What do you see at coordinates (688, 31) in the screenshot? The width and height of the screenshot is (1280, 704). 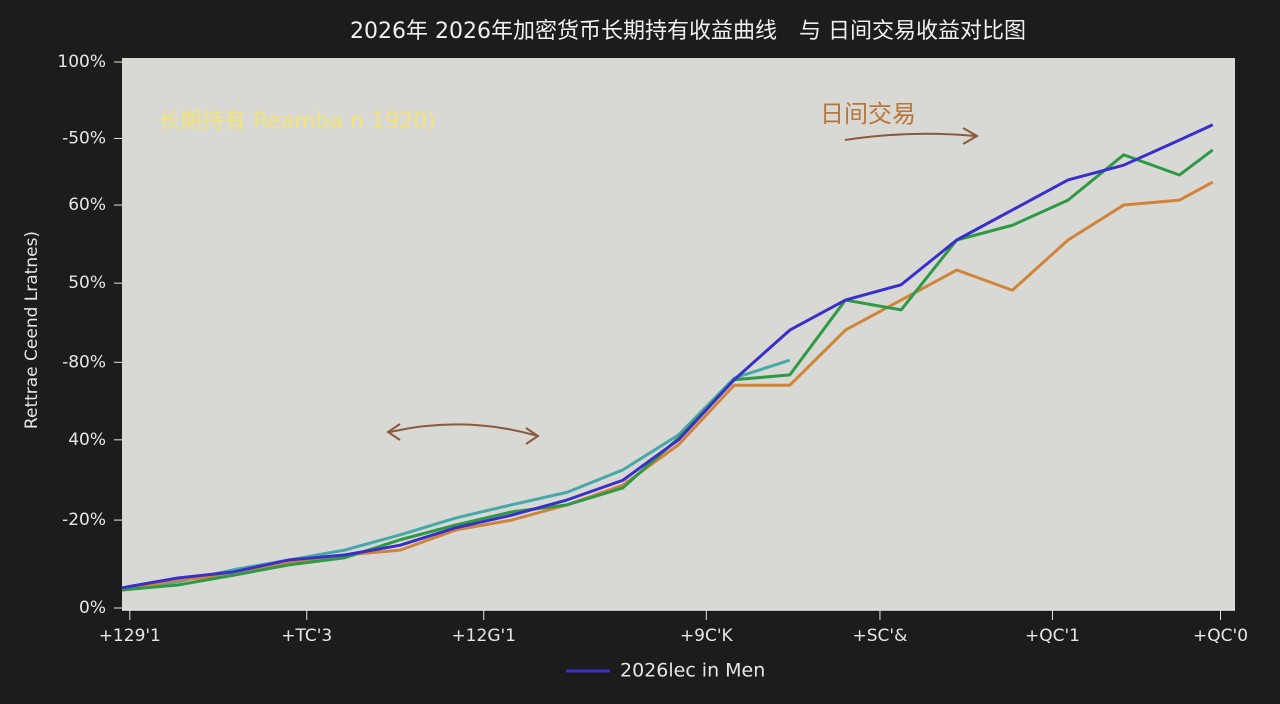 I see `chart-title: 2026年 2026年加密货币长期持有收益曲线 与 日间交易收益对比图` at bounding box center [688, 31].